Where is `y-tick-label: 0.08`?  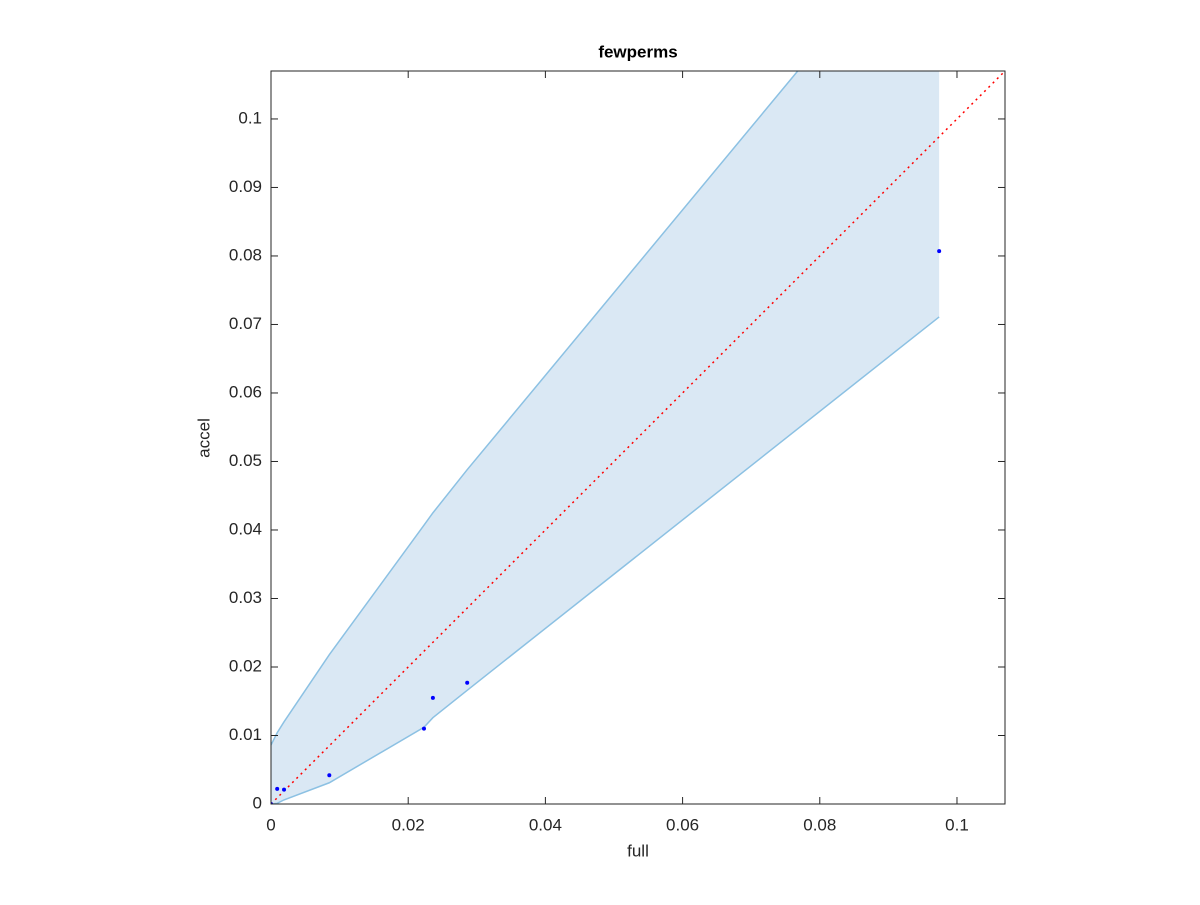
y-tick-label: 0.08 is located at coordinates (245, 254).